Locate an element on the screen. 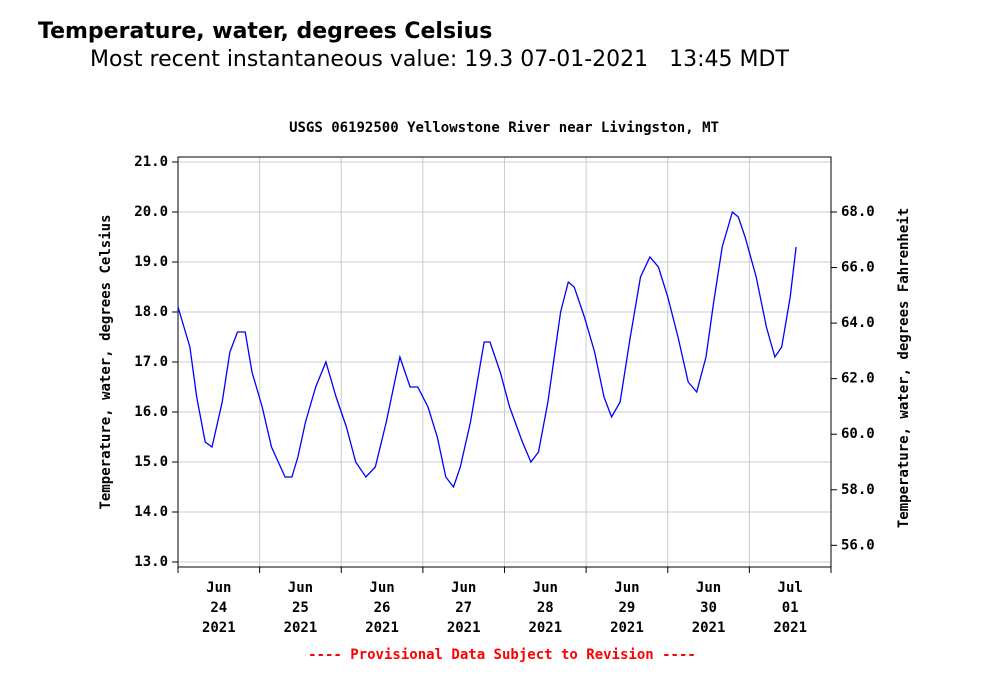 The height and width of the screenshot is (674, 1000). y-tick-label: 20.0 is located at coordinates (151, 212).